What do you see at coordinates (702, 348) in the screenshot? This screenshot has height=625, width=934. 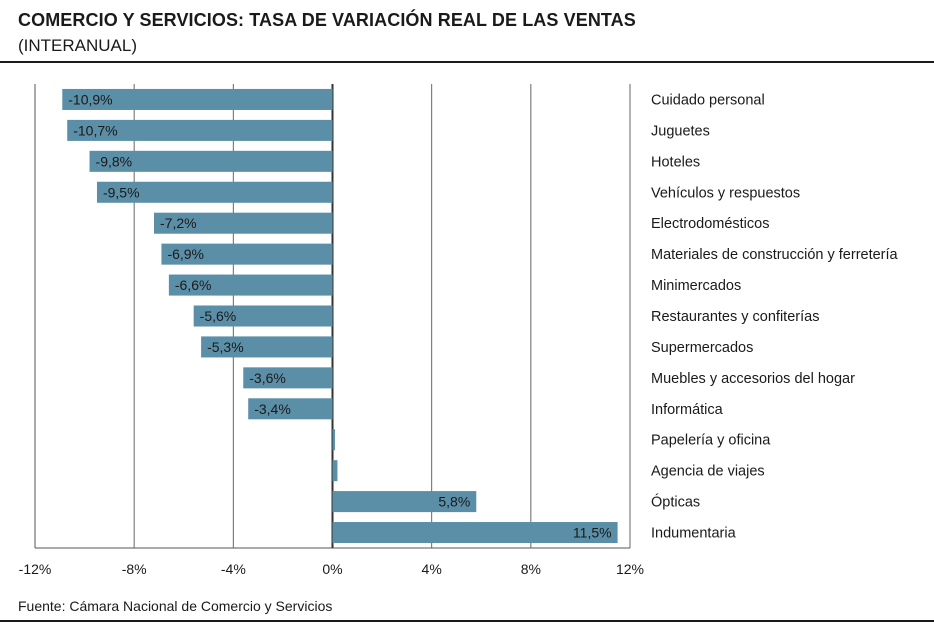 I see `category-label: Supermercados` at bounding box center [702, 348].